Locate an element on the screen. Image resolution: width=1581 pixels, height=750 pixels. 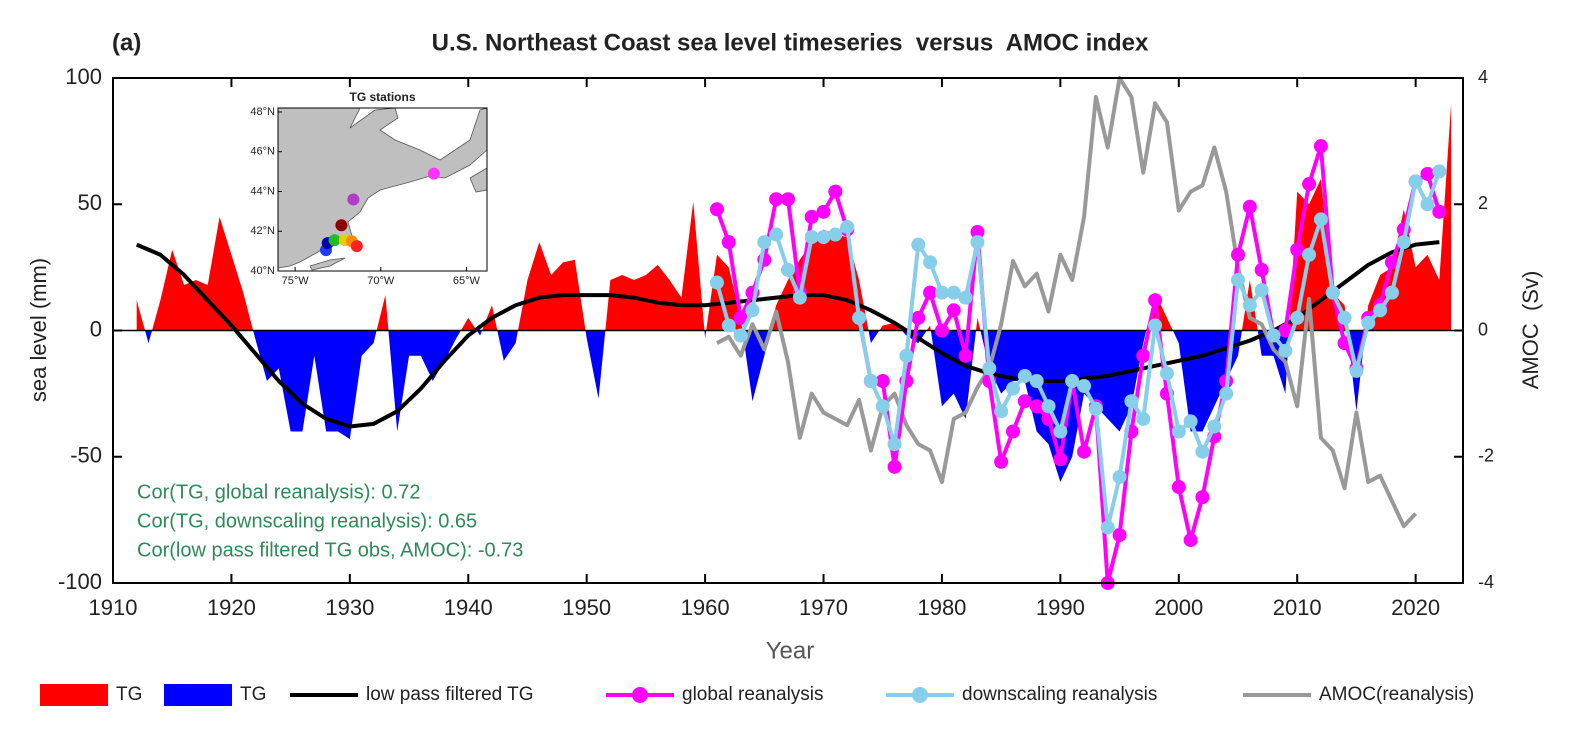
y-tick-label: 0 is located at coordinates (96, 328).